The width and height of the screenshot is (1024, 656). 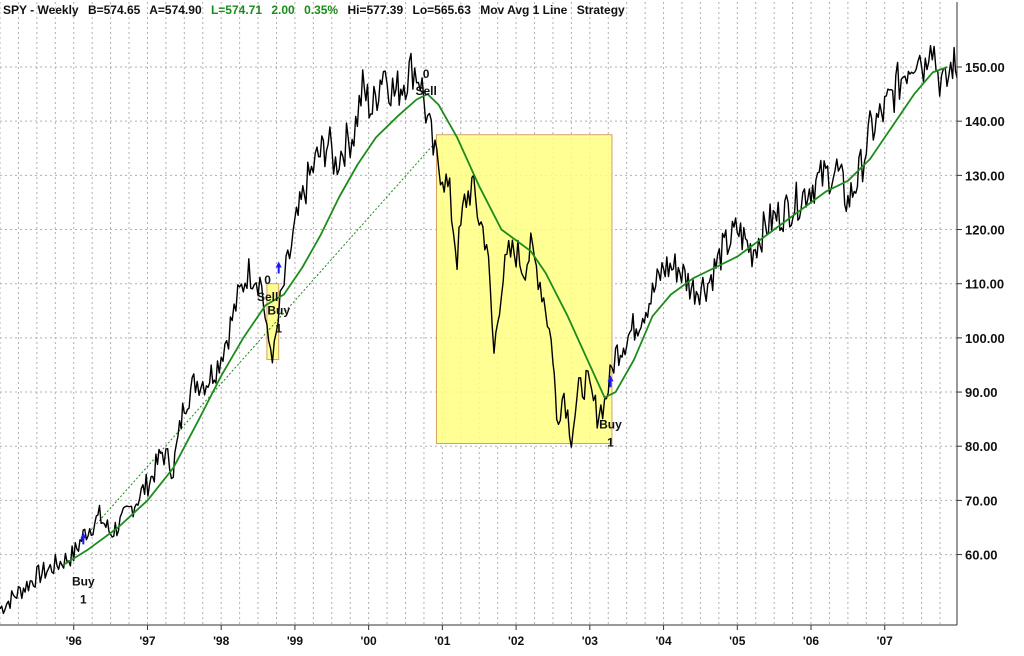 What do you see at coordinates (985, 230) in the screenshot?
I see `y-tick-label: 120.00` at bounding box center [985, 230].